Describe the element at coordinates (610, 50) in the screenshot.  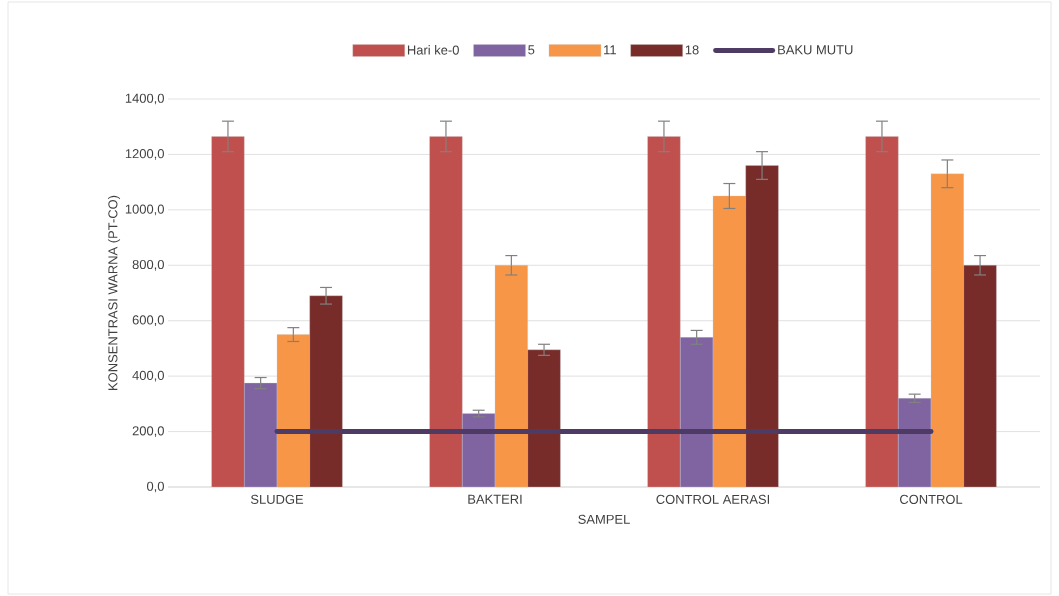
I see `legend-label: 11` at that location.